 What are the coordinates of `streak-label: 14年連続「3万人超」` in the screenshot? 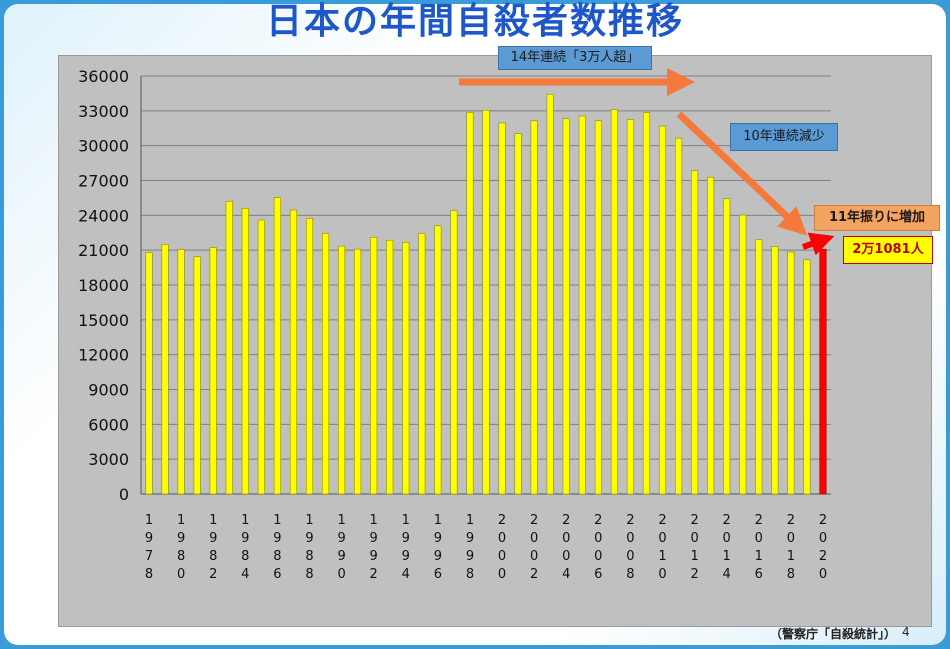 It's located at (575, 58).